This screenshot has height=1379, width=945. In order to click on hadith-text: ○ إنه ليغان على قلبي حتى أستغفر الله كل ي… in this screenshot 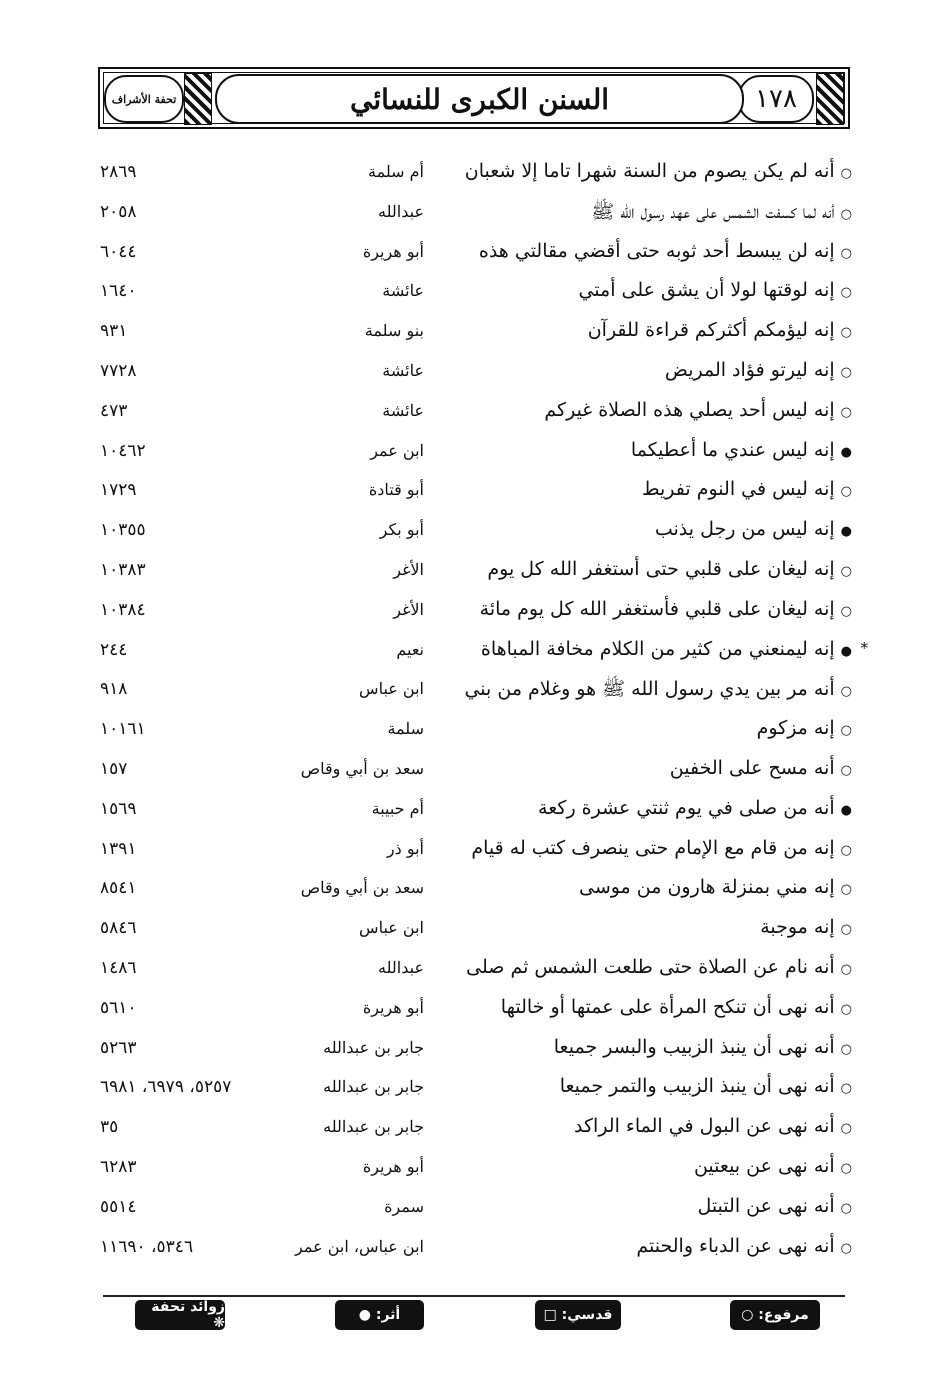, I will do `click(669, 569)`.